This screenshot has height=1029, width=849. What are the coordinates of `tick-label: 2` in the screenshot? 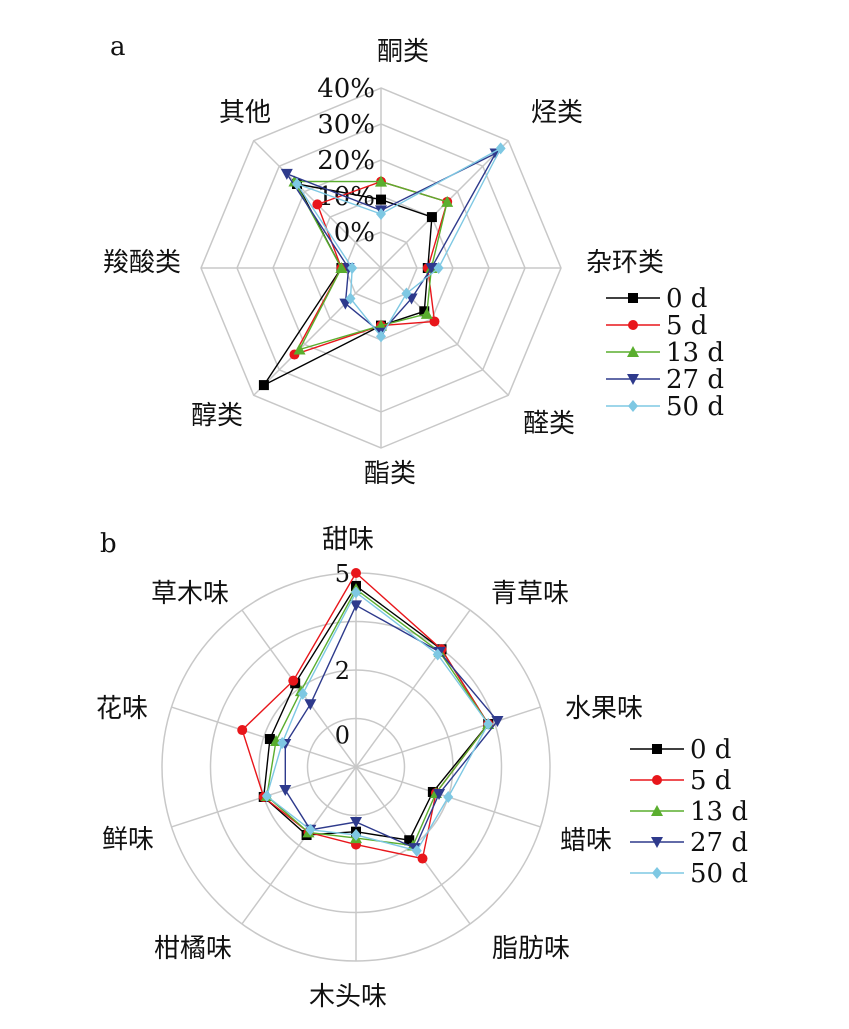 It's located at (342, 671).